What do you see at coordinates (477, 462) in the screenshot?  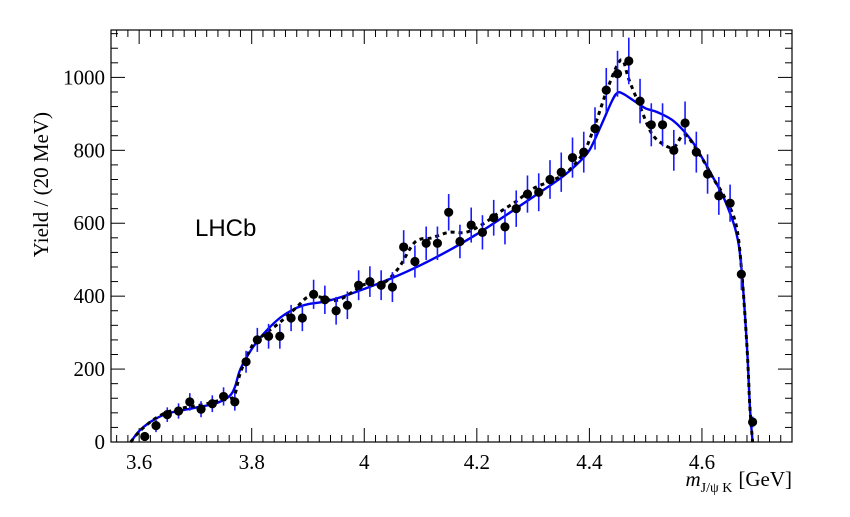 I see `x-tick-label: 4.2` at bounding box center [477, 462].